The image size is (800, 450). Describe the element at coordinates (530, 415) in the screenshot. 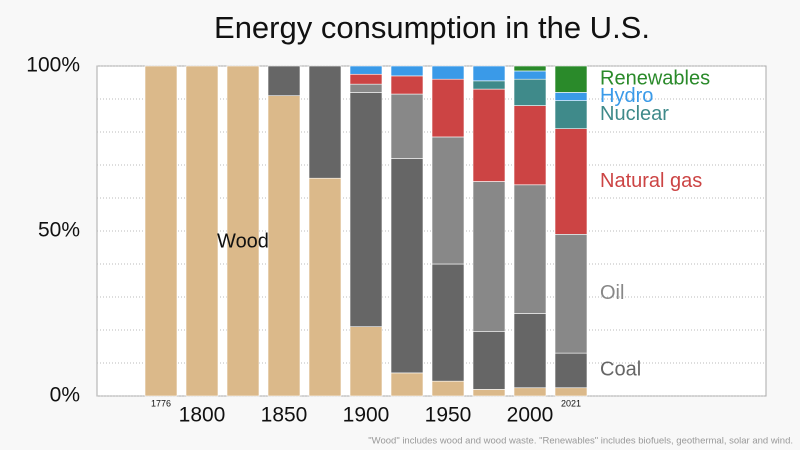

I see `x-tick-label: 2000` at that location.